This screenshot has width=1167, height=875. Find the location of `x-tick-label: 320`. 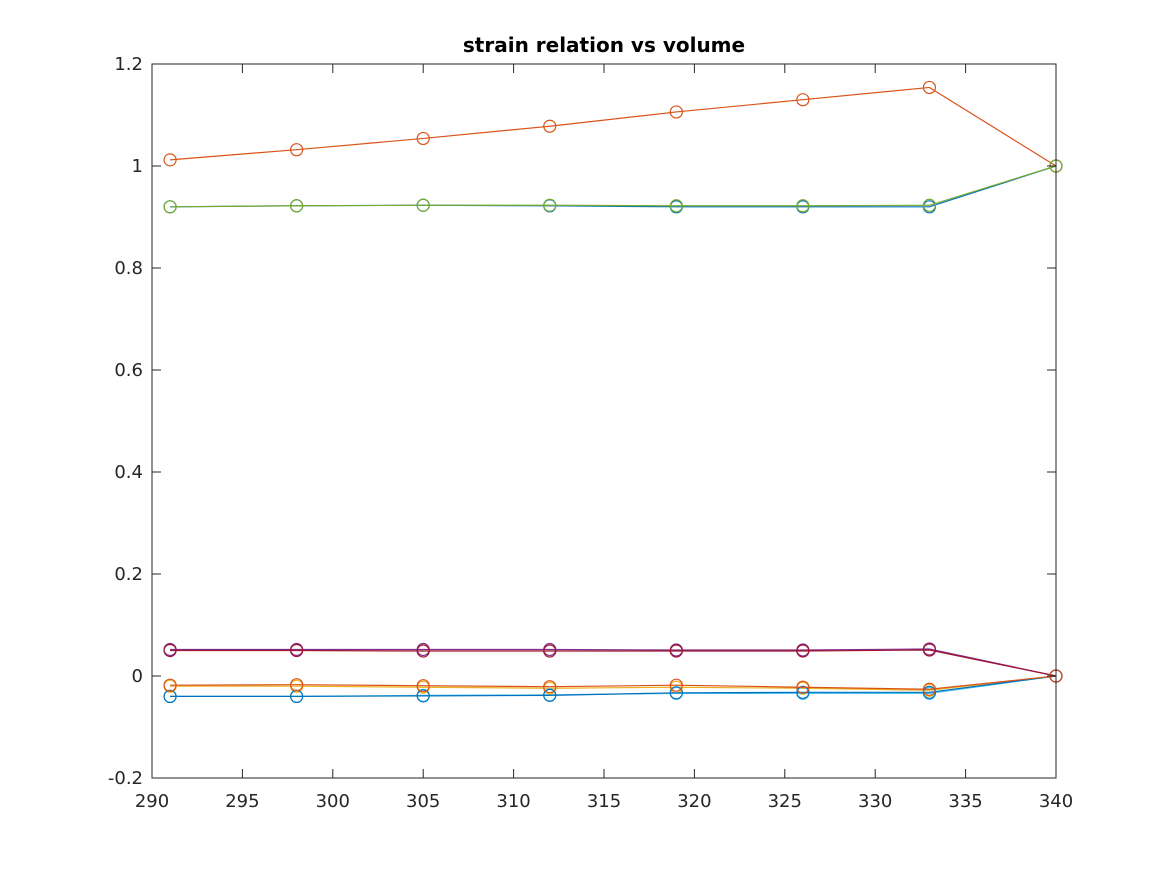

x-tick-label: 320 is located at coordinates (694, 801).